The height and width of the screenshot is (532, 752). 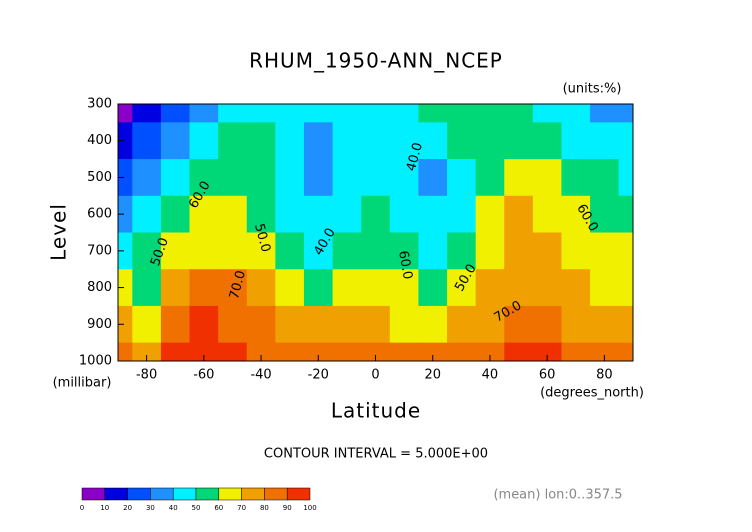 What do you see at coordinates (376, 411) in the screenshot?
I see `x-axis-label: Latitude` at bounding box center [376, 411].